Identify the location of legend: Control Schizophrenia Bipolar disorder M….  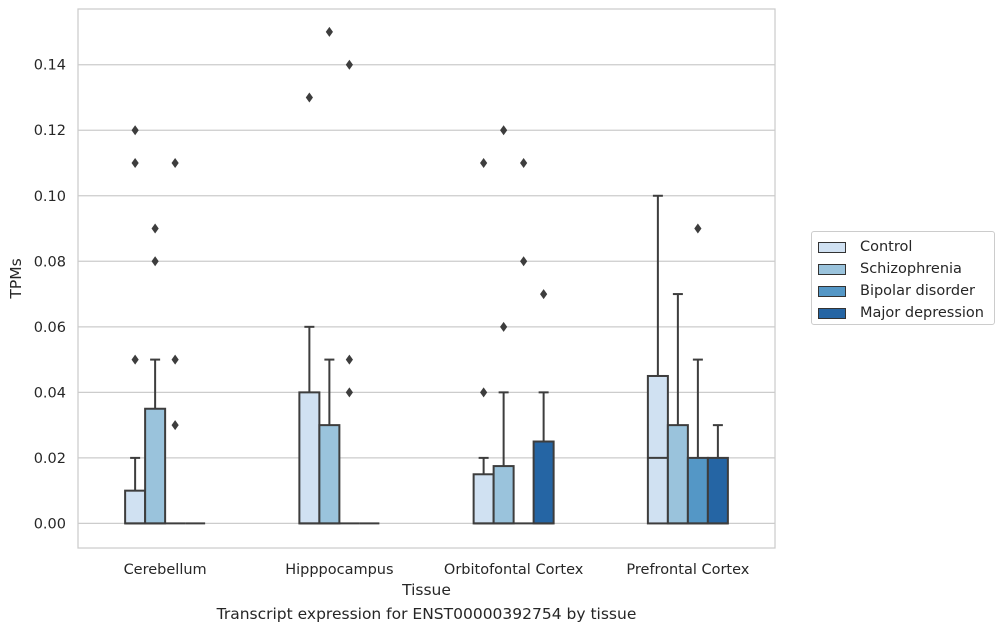
(903, 278).